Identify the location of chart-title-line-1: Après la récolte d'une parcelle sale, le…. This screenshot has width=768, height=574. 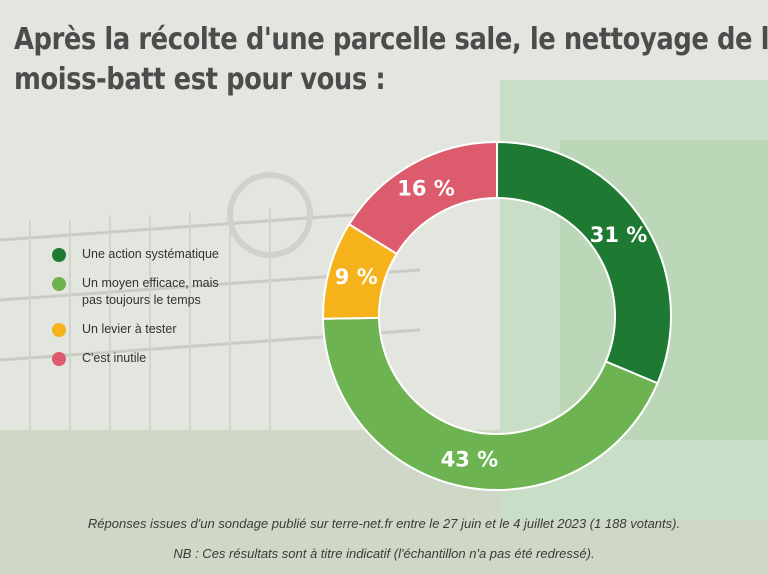
(391, 39).